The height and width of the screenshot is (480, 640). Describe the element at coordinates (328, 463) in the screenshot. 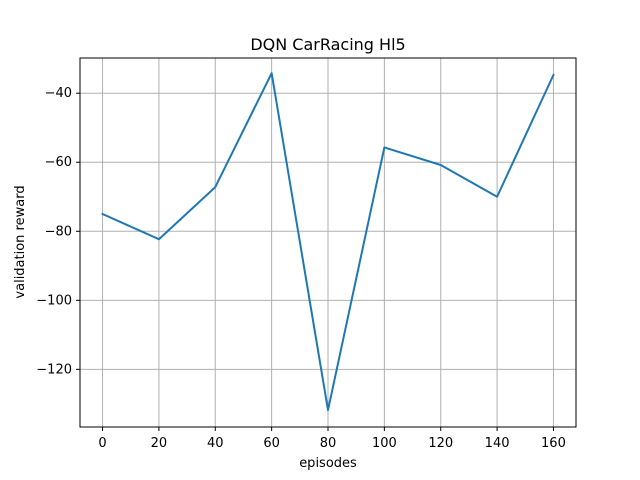

I see `x-axis-label: episodes` at that location.